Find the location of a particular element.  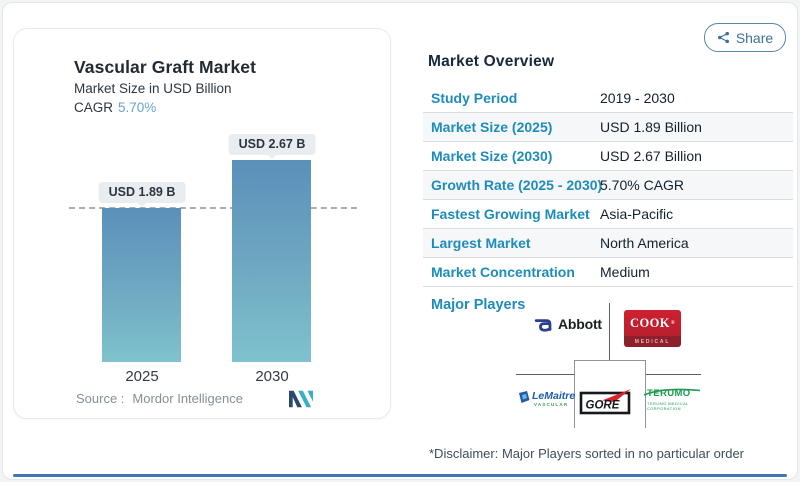

overview-heading: Market Overview is located at coordinates (491, 61).